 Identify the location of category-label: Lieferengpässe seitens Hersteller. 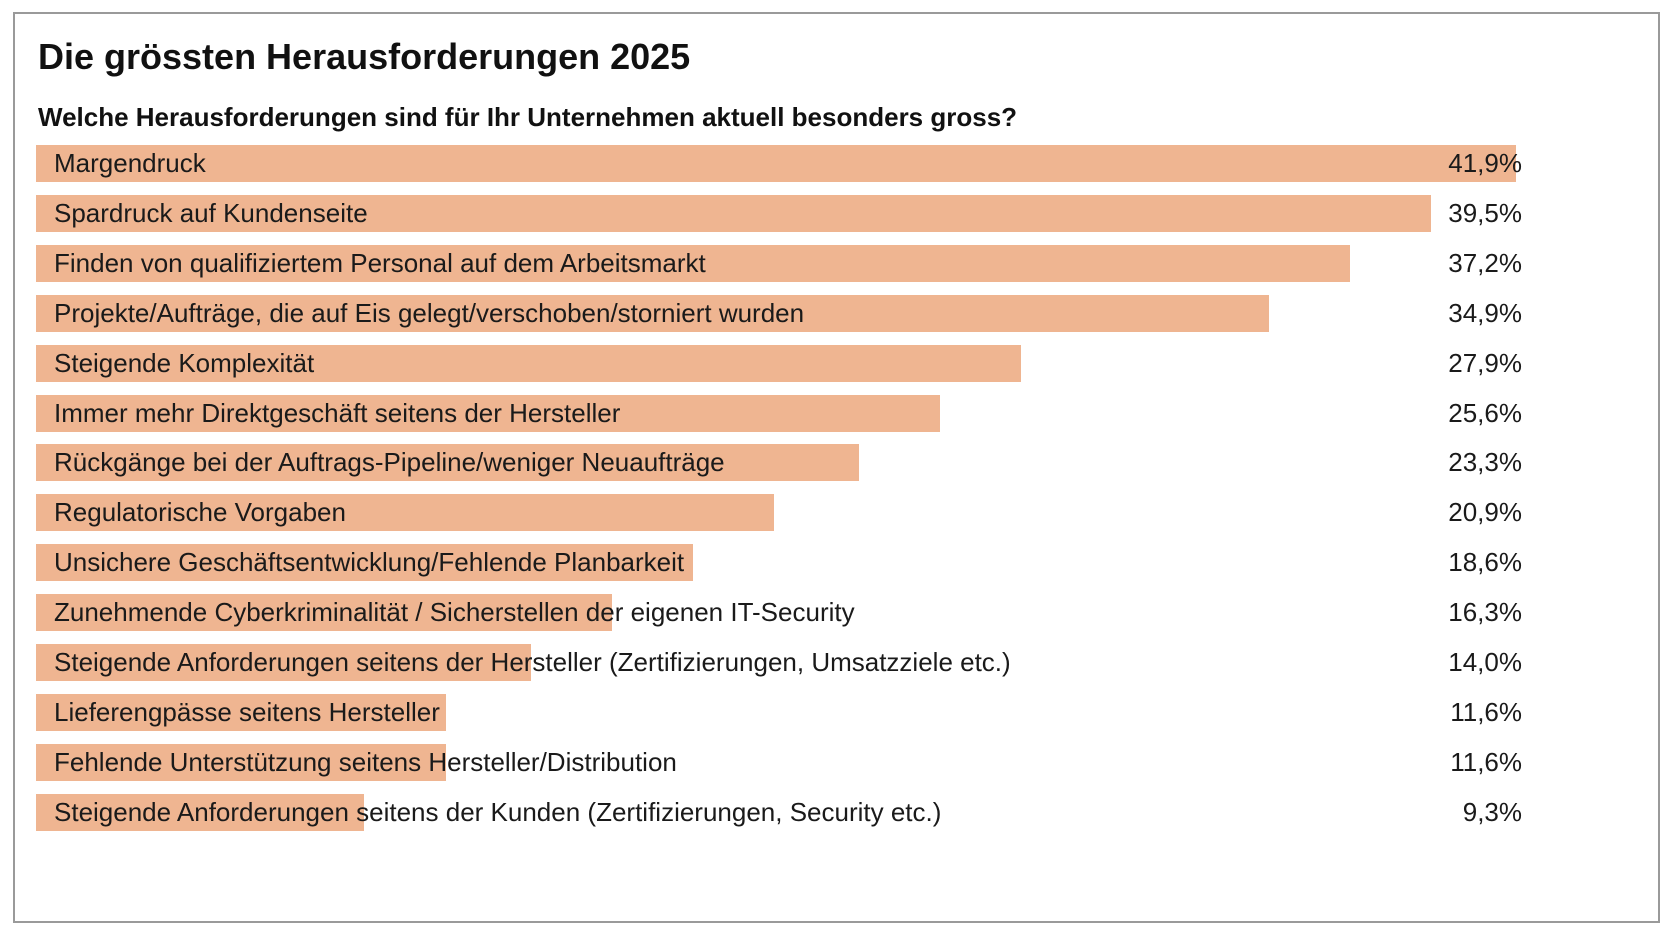
(247, 712).